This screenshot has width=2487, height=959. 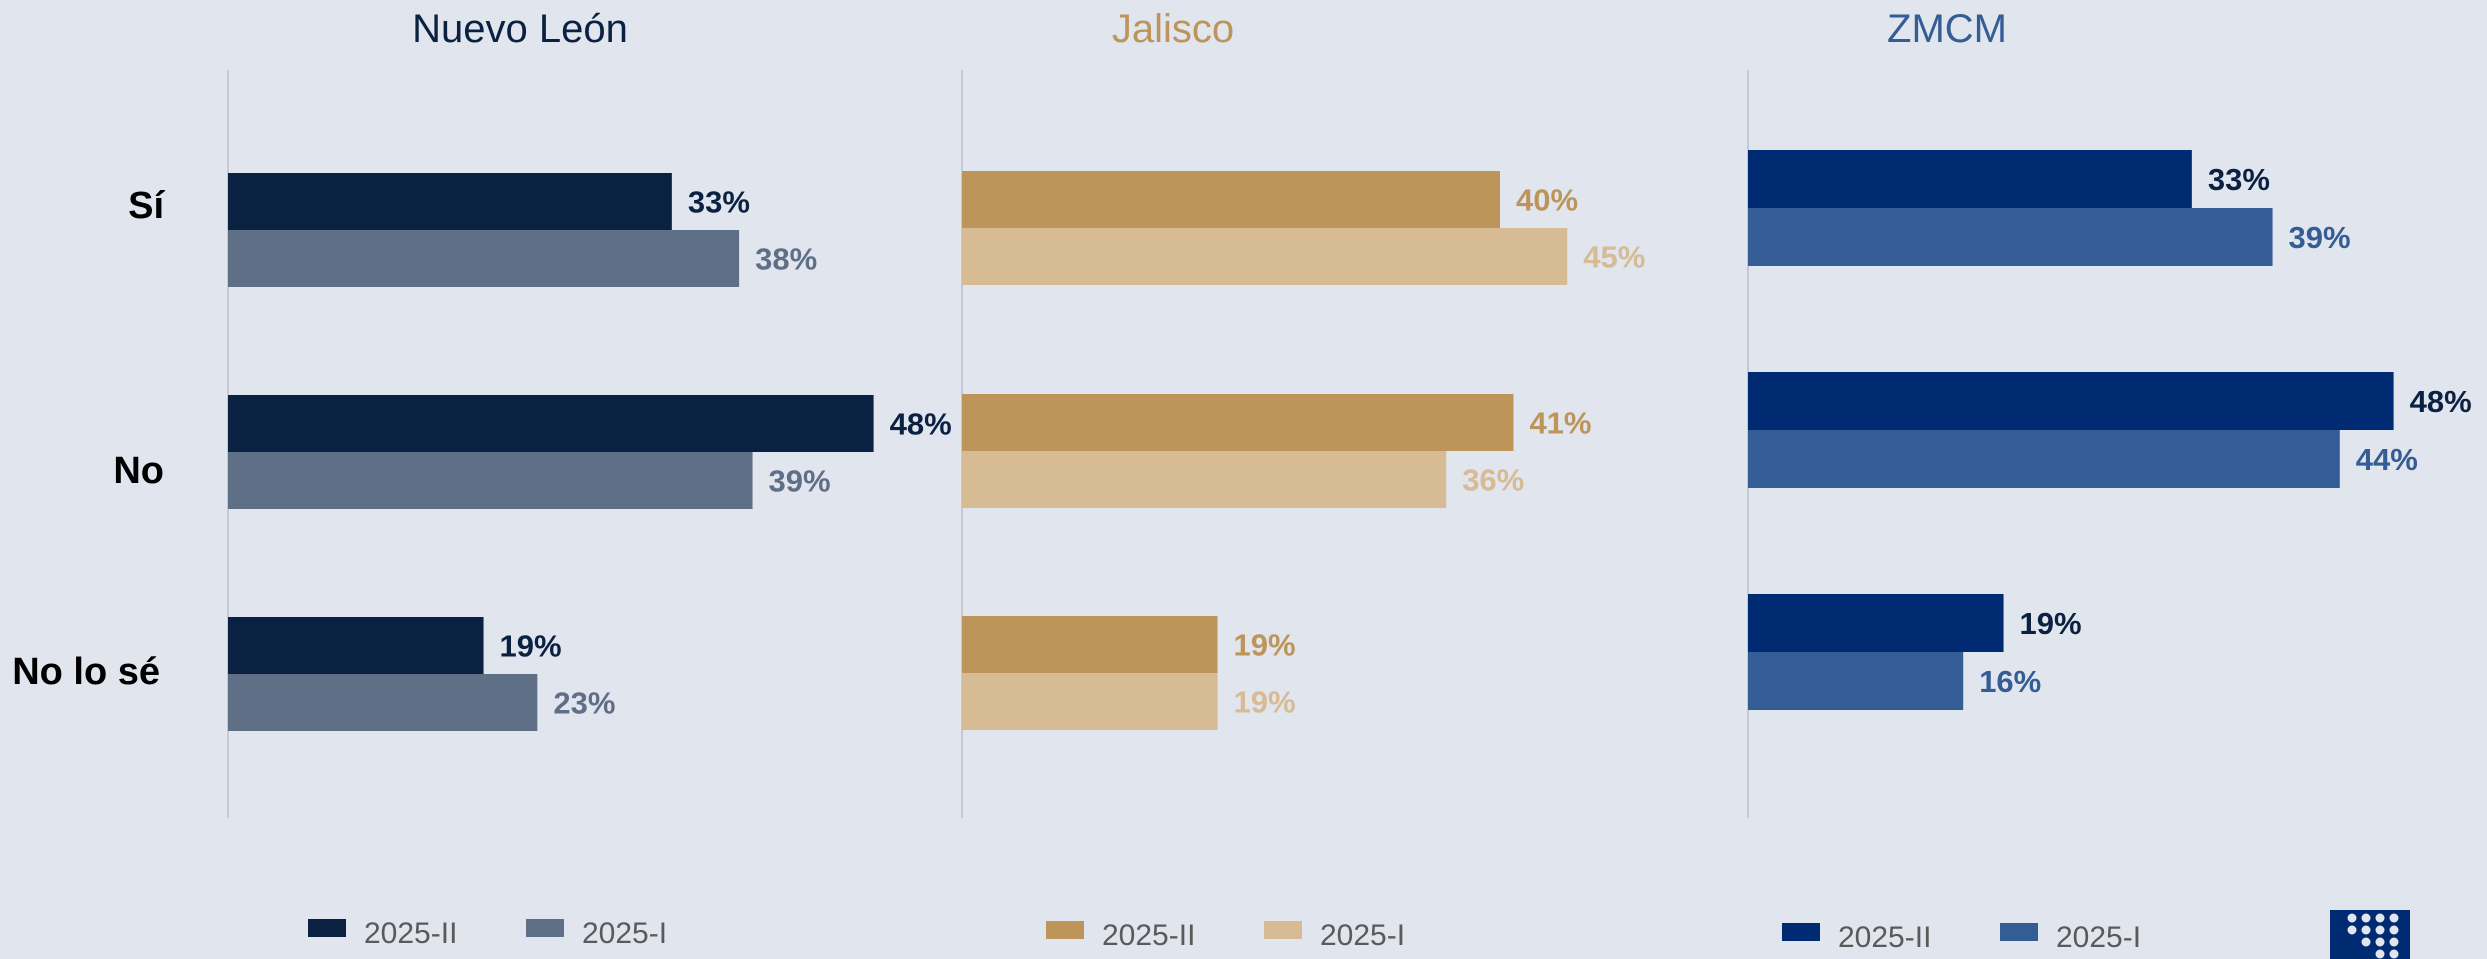 I want to click on bar-3-s2-c3, so click(x=1856, y=681).